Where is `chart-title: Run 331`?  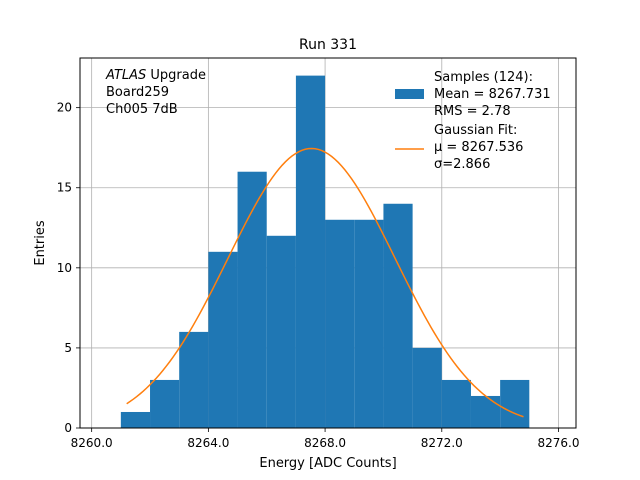 chart-title: Run 331 is located at coordinates (328, 45).